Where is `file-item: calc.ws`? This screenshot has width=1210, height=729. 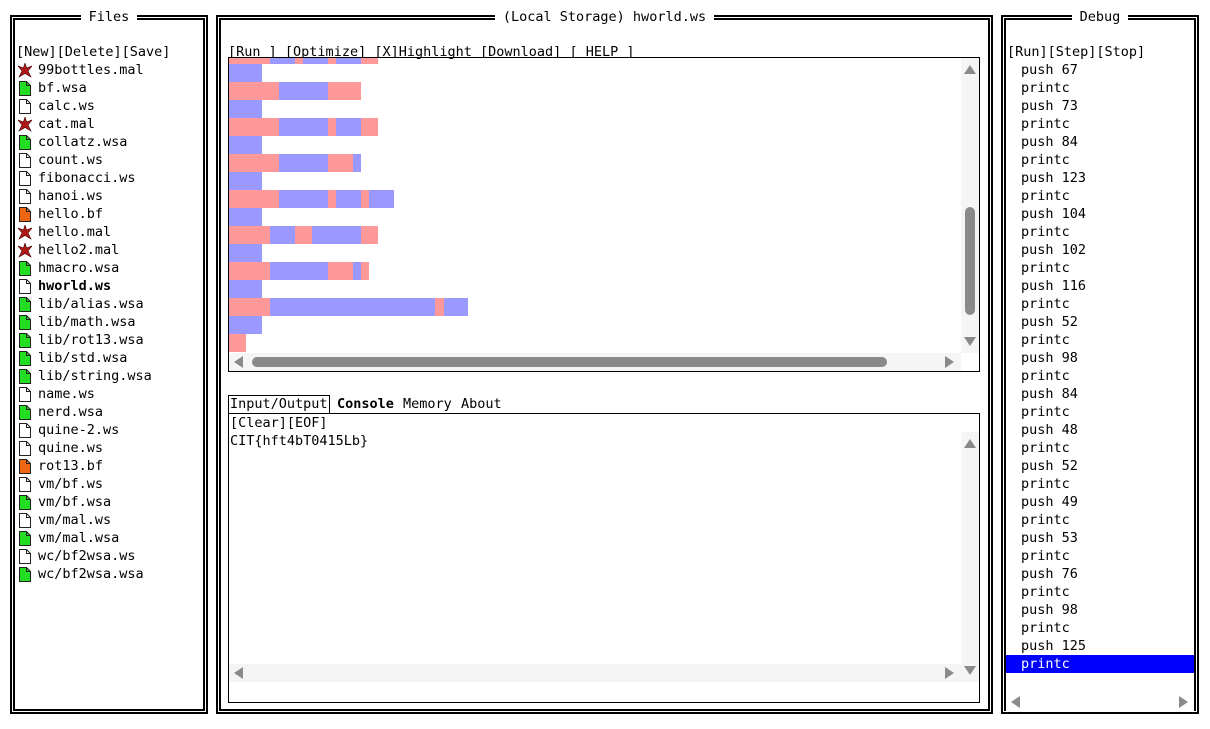
file-item: calc.ws is located at coordinates (84, 106).